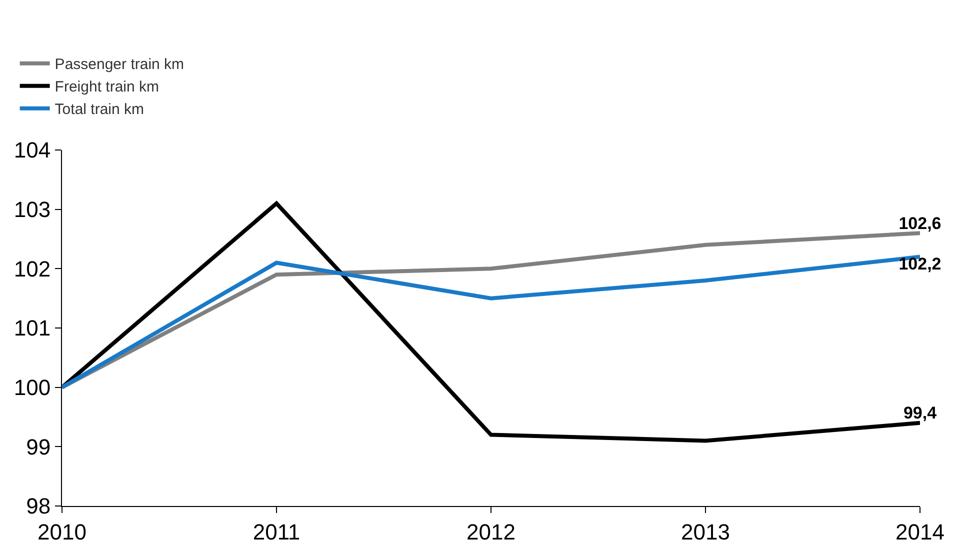 Image resolution: width=958 pixels, height=556 pixels. What do you see at coordinates (276, 531) in the screenshot?
I see `x-tick-label: 2011` at bounding box center [276, 531].